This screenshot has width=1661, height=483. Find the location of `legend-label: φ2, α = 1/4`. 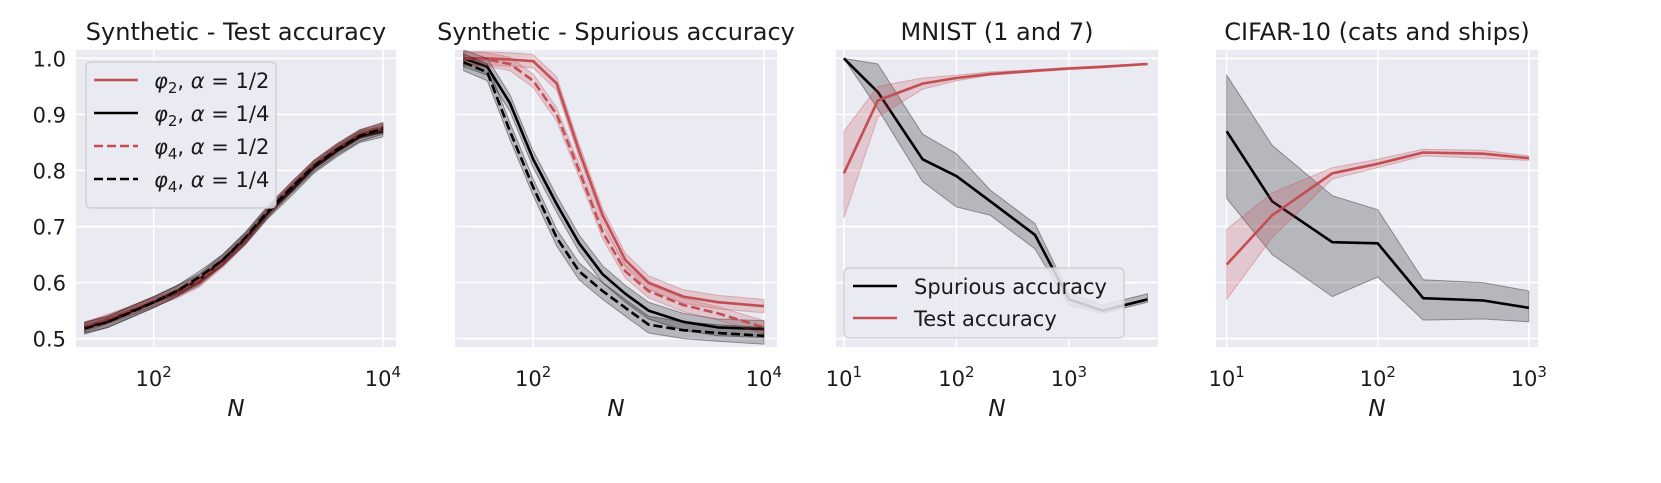

legend-label: φ2, α = 1/4 is located at coordinates (211, 116).